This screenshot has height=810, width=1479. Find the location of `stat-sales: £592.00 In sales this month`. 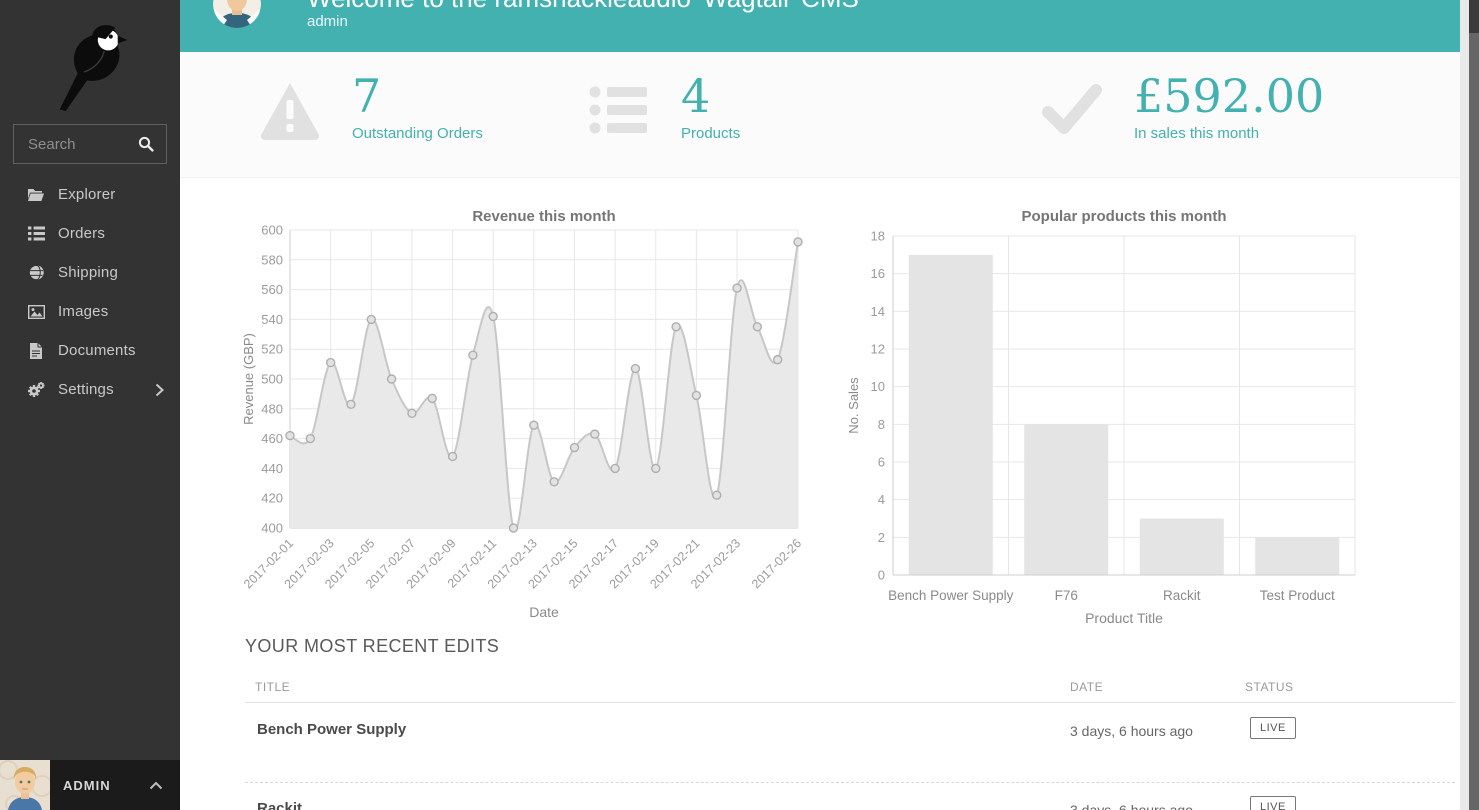

stat-sales: £592.00 In sales this month is located at coordinates (1182, 106).